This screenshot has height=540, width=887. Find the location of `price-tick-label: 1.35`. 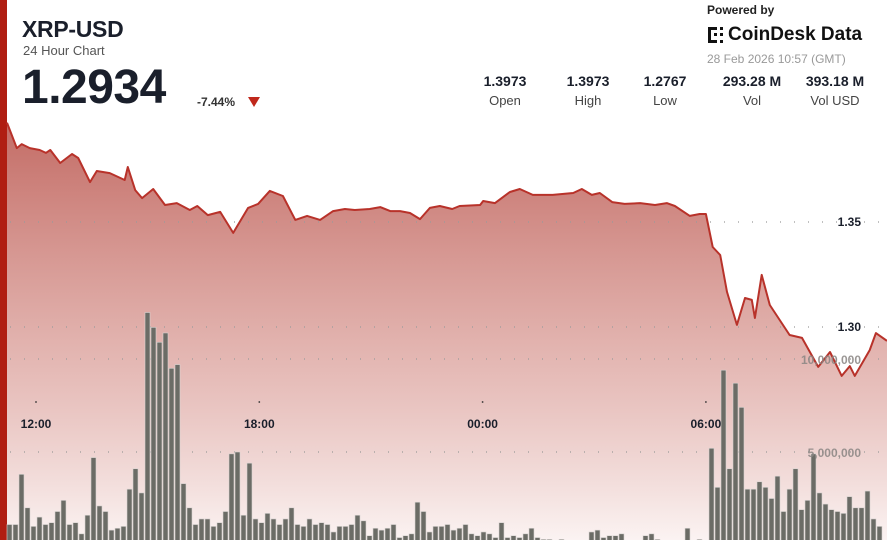

price-tick-label: 1.35 is located at coordinates (850, 222).